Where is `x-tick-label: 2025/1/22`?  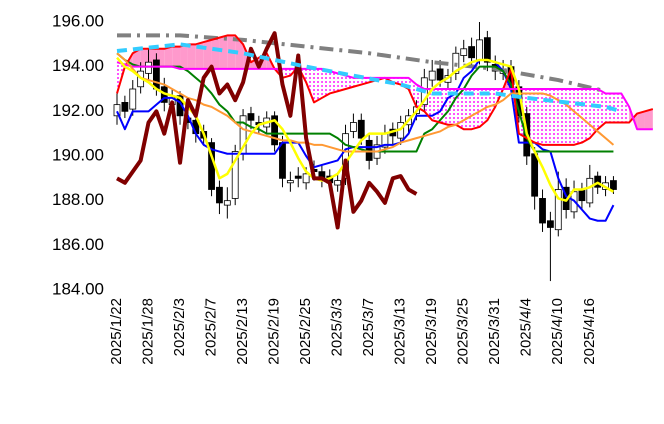 x-tick-label: 2025/1/22 is located at coordinates (116, 331).